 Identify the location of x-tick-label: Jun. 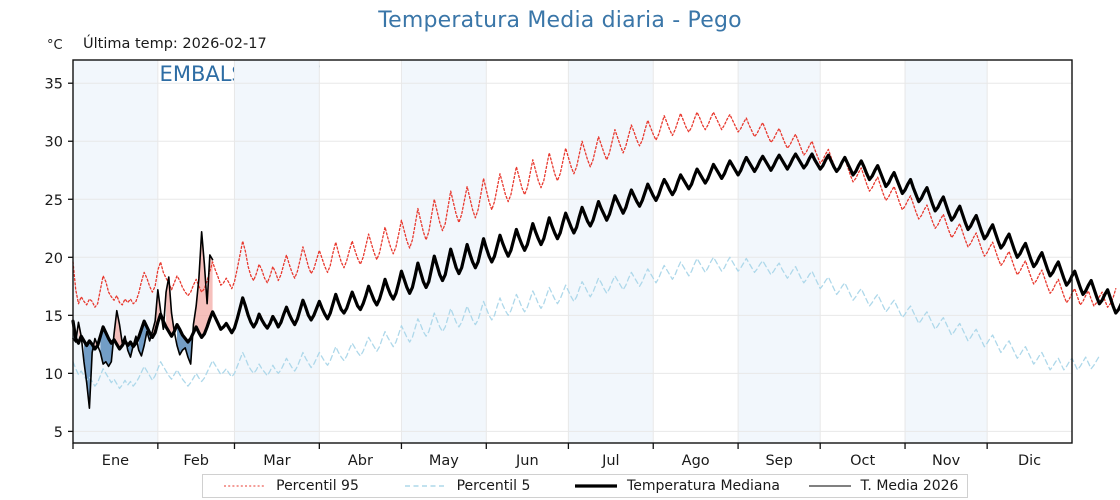
(527, 461).